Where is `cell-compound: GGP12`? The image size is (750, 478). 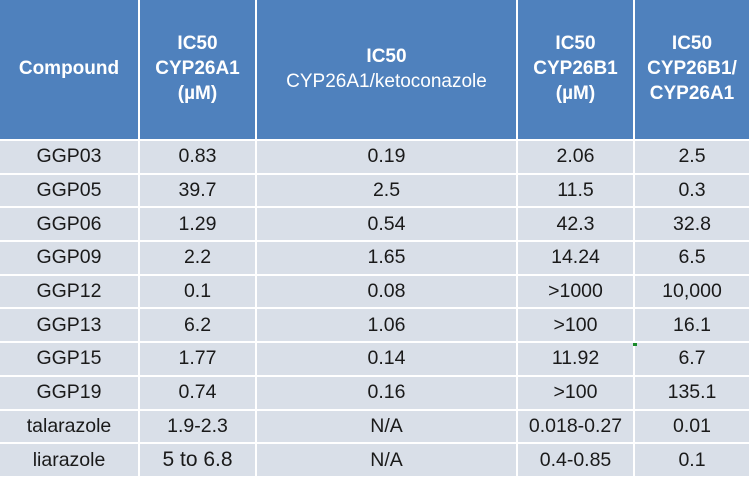
cell-compound: GGP12 is located at coordinates (70, 291).